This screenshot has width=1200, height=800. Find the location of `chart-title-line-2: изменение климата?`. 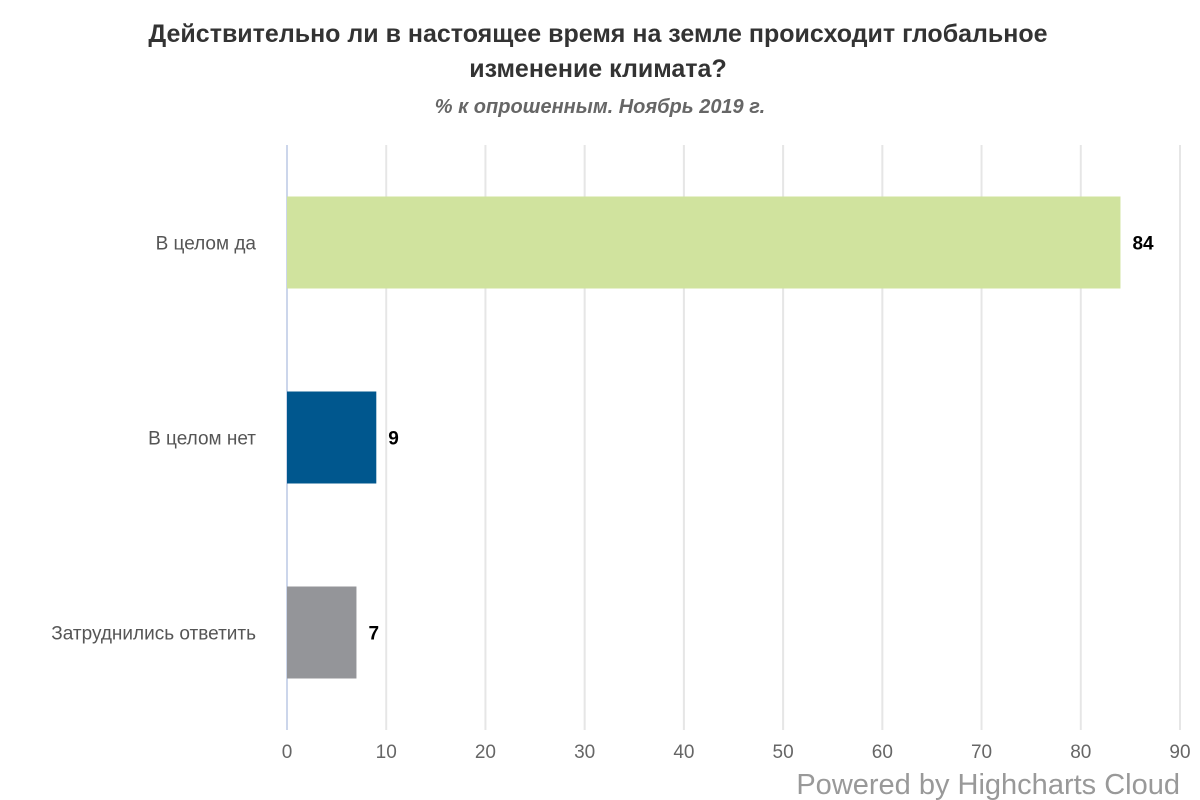

chart-title-line-2: изменение климата? is located at coordinates (597, 69).